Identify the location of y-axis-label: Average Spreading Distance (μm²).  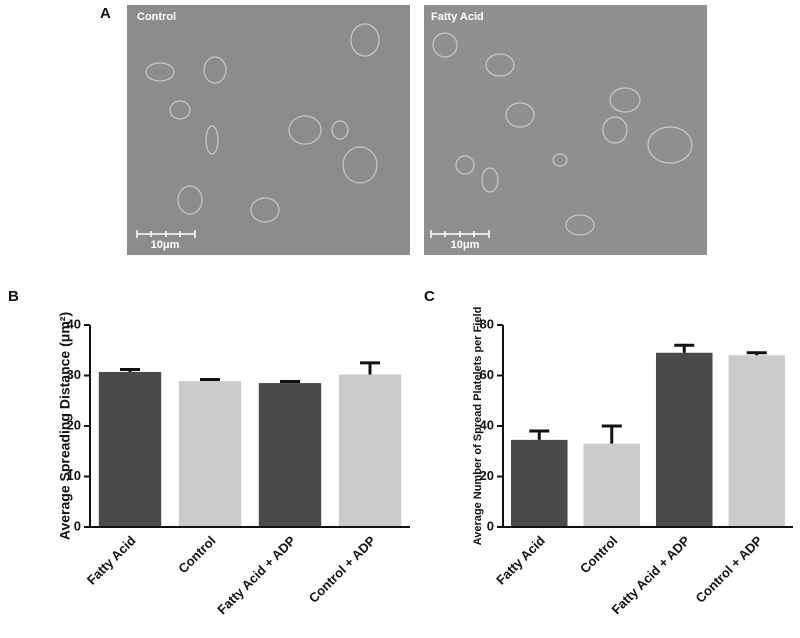
(65, 426).